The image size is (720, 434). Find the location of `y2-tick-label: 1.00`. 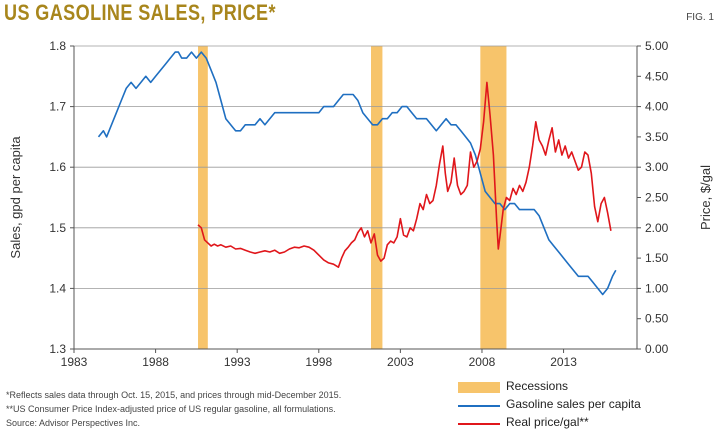

y2-tick-label: 1.00 is located at coordinates (657, 288).